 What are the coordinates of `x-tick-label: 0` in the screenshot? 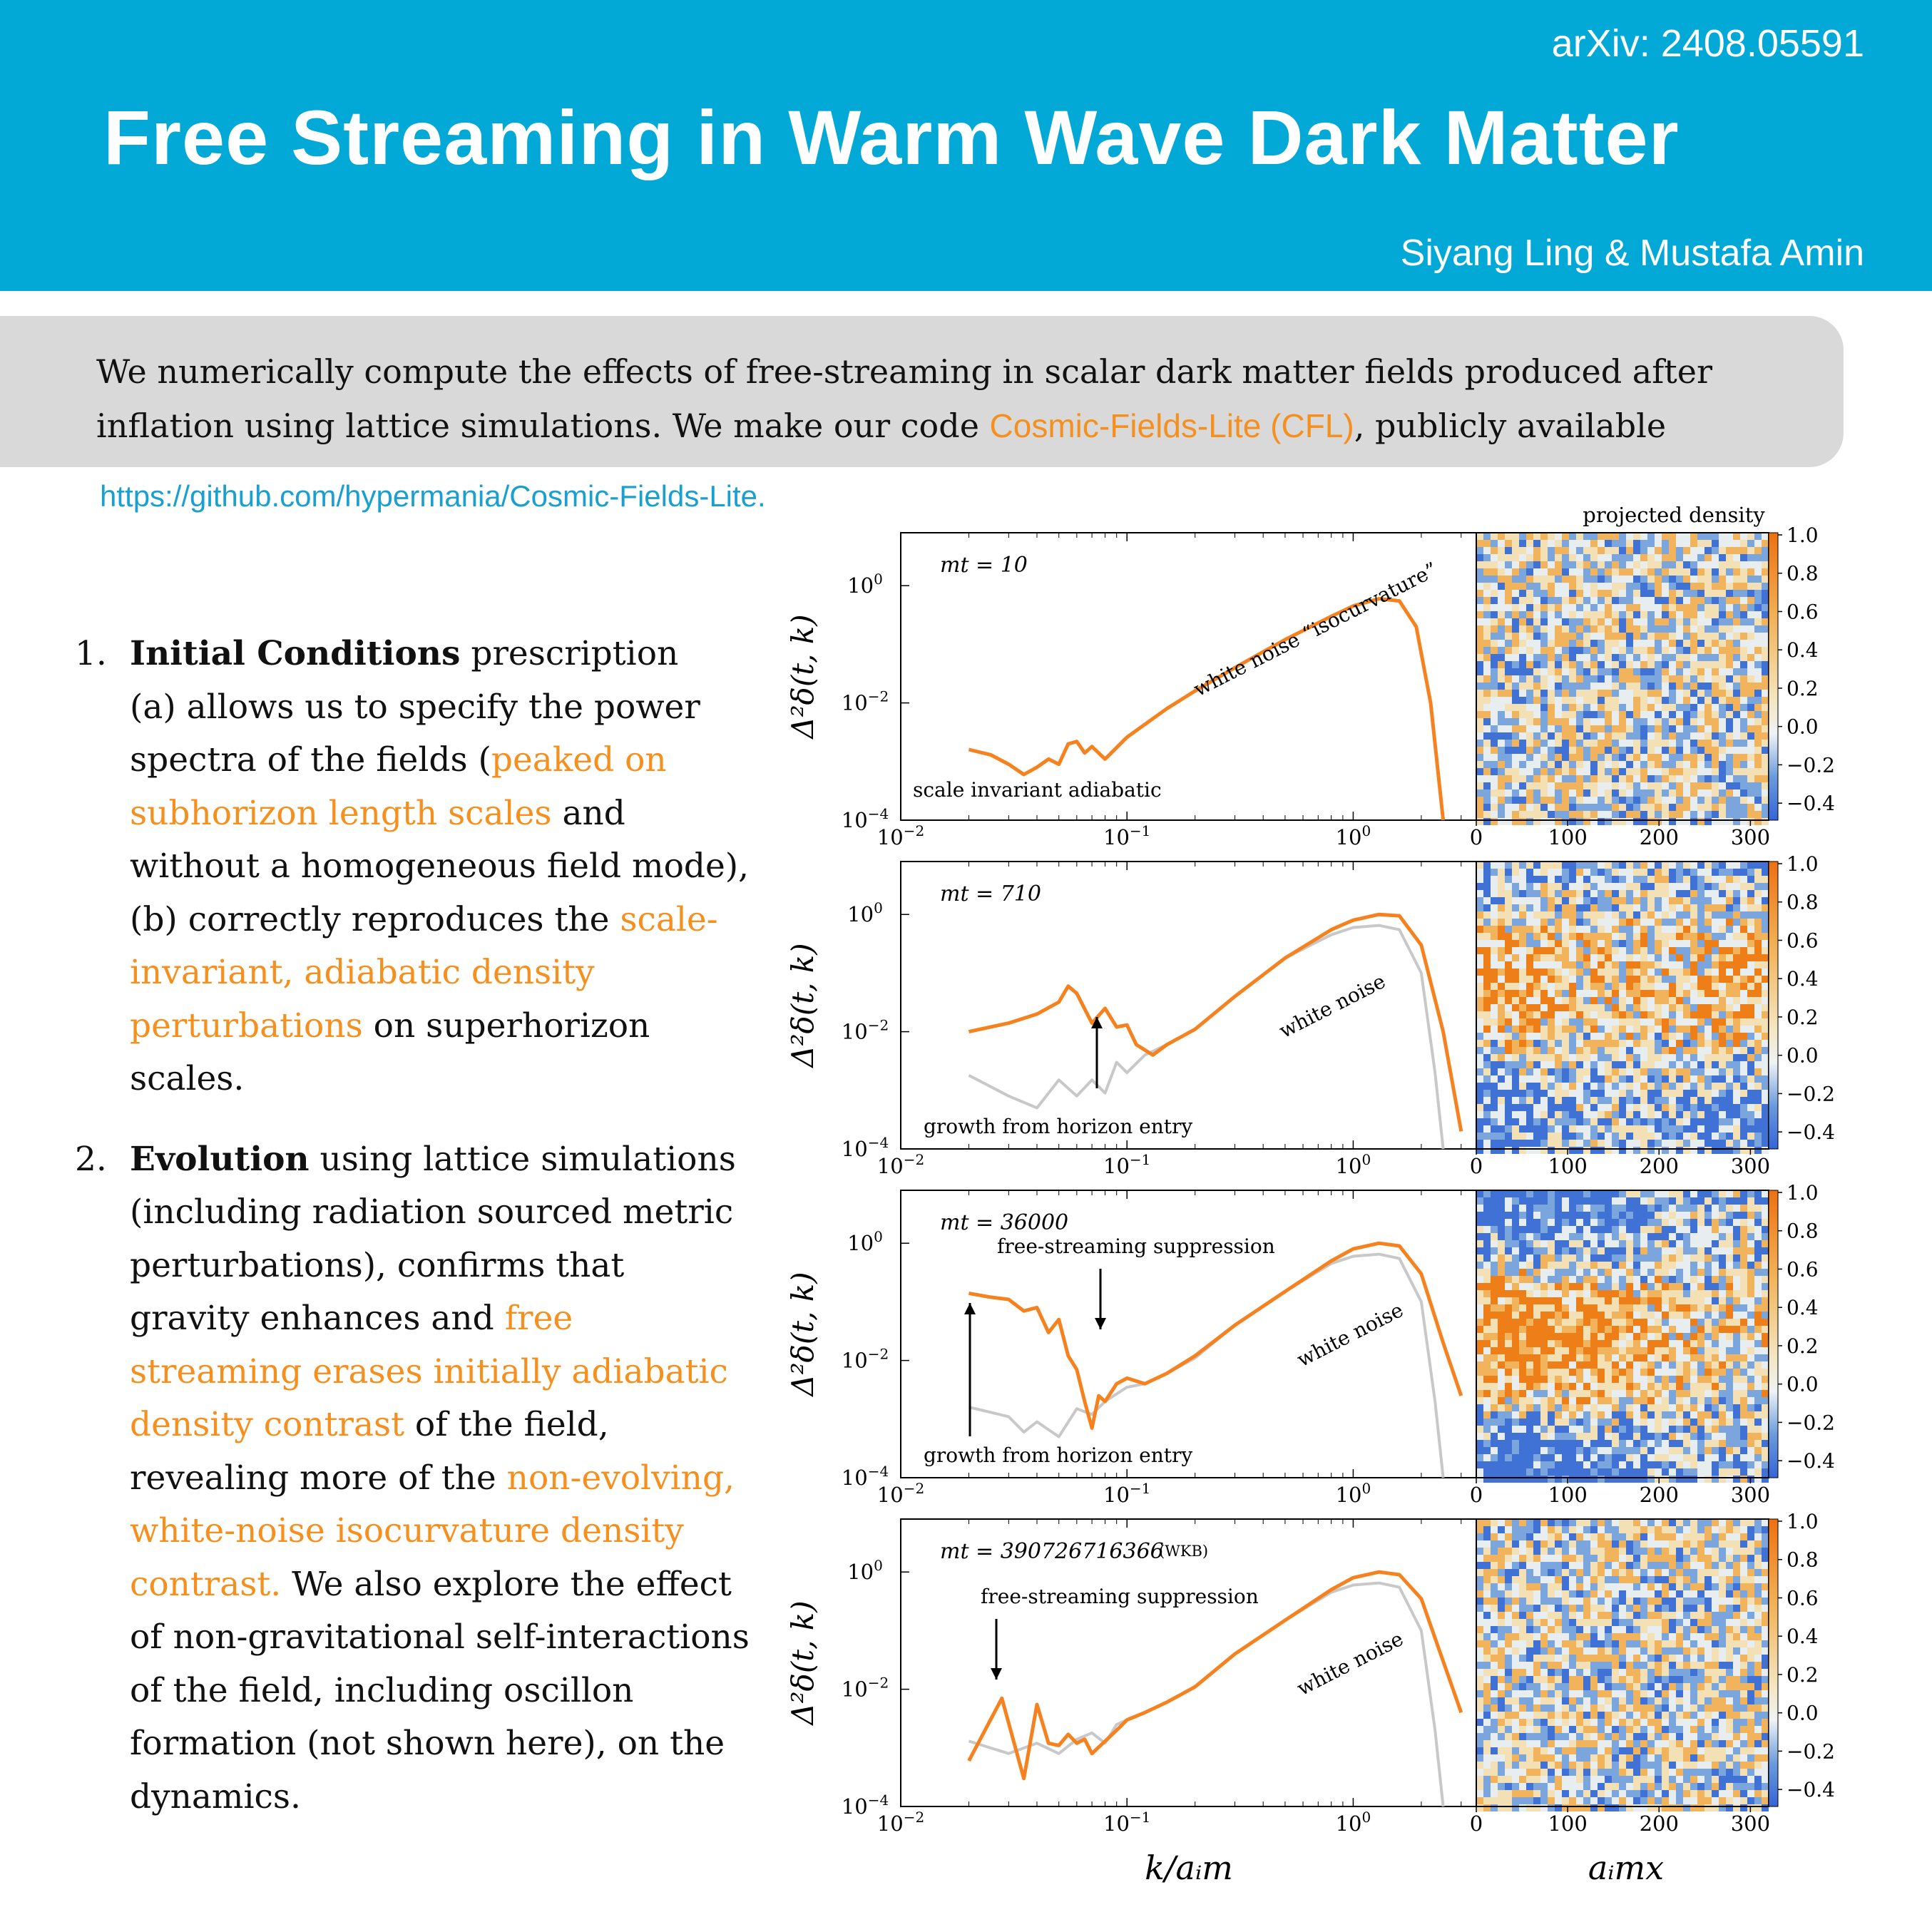 It's located at (1476, 1166).